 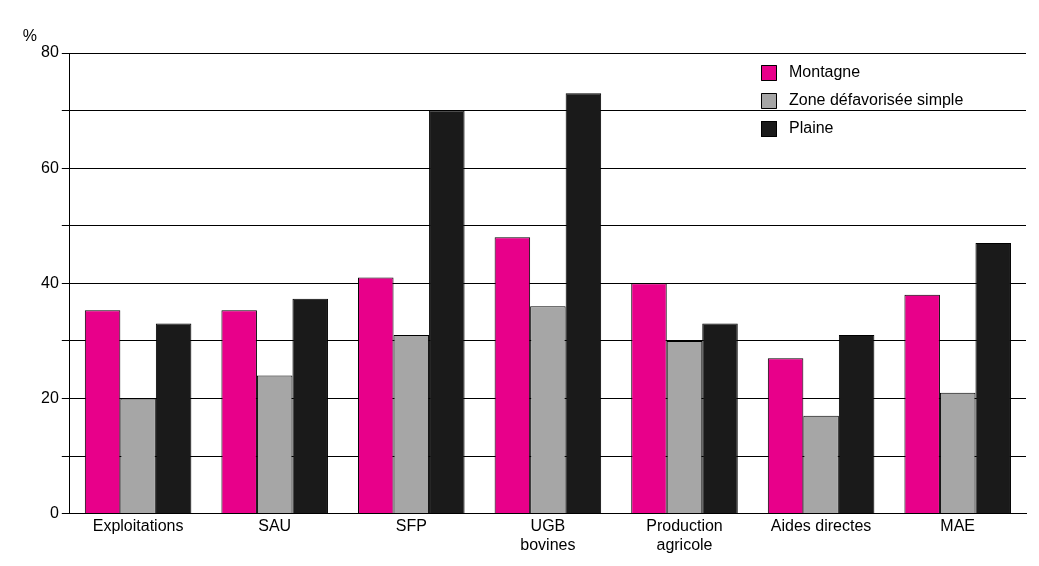 I want to click on x-tick-label: SFP, so click(x=411, y=525).